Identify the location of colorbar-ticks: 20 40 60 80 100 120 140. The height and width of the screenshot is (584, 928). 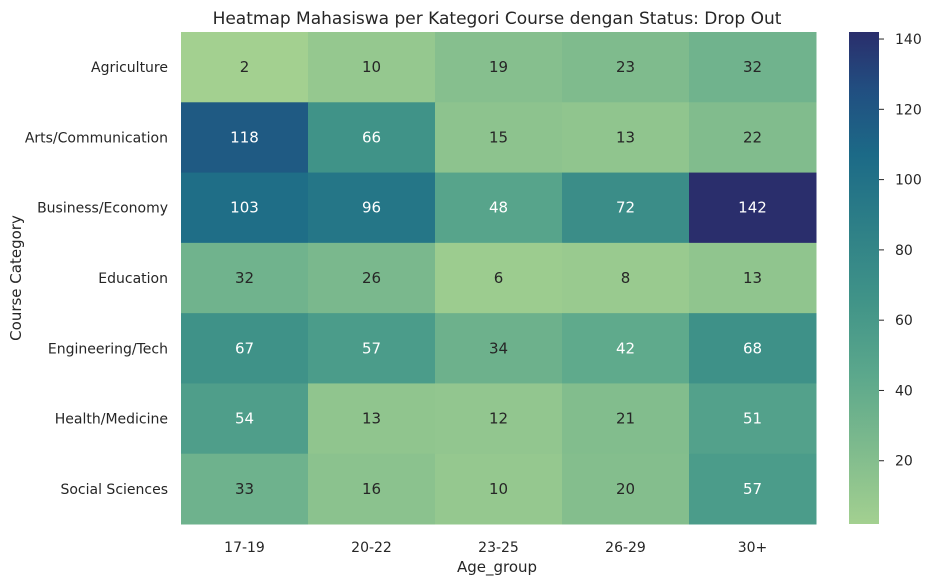
(900, 251).